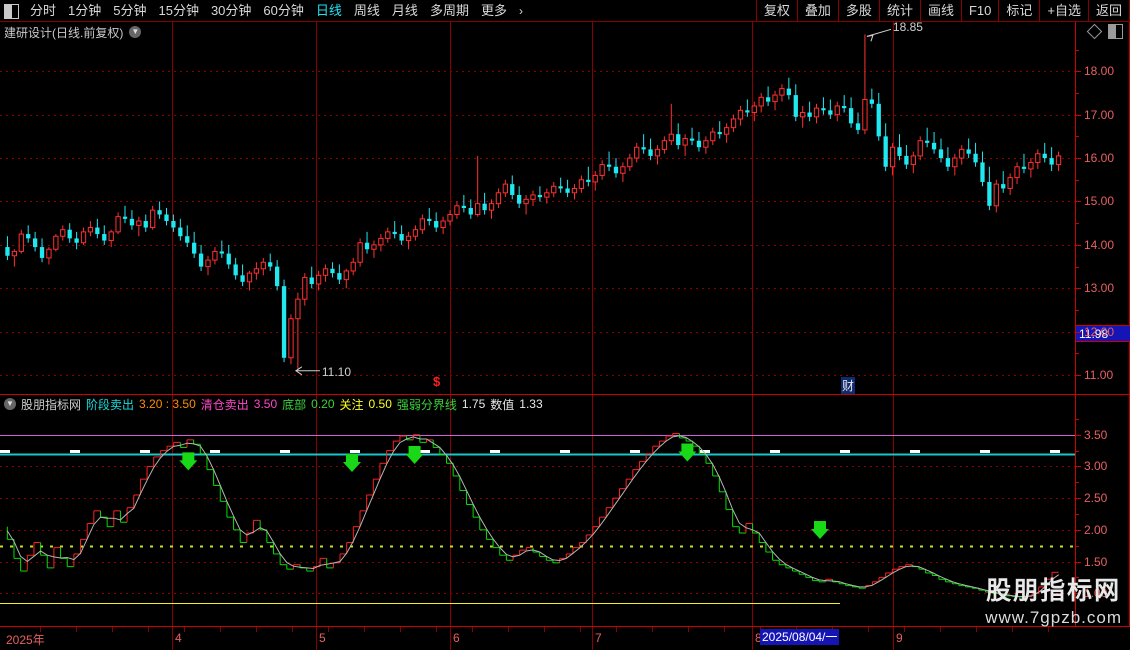 The height and width of the screenshot is (650, 1130). What do you see at coordinates (979, 11) in the screenshot?
I see `button-f10: F10` at bounding box center [979, 11].